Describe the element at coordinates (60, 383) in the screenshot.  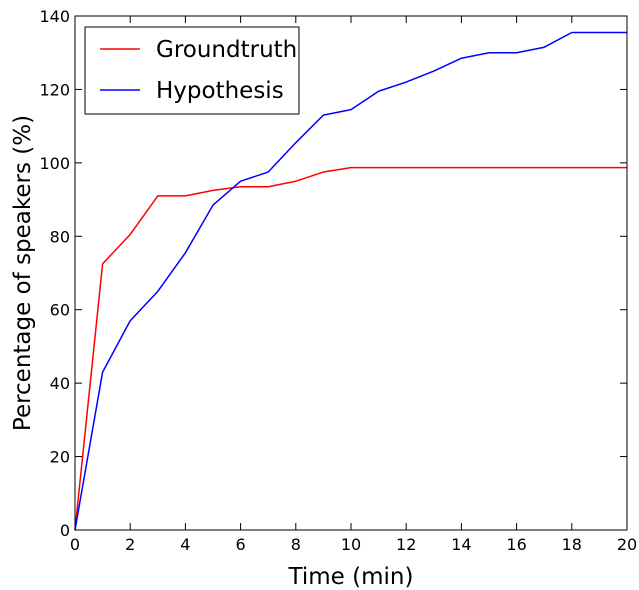
I see `y-tick-label: 40` at that location.